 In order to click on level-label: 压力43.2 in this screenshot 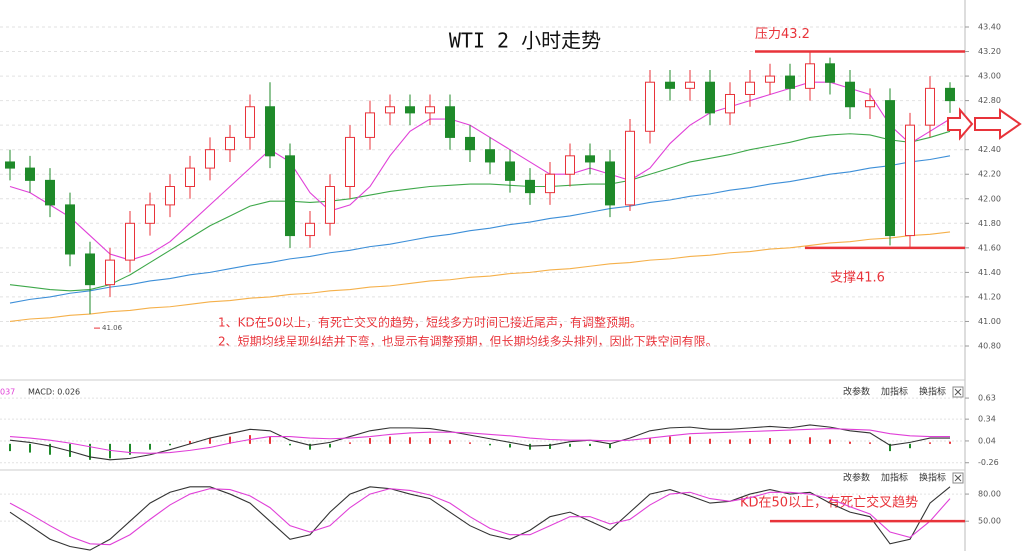, I will do `click(782, 34)`.